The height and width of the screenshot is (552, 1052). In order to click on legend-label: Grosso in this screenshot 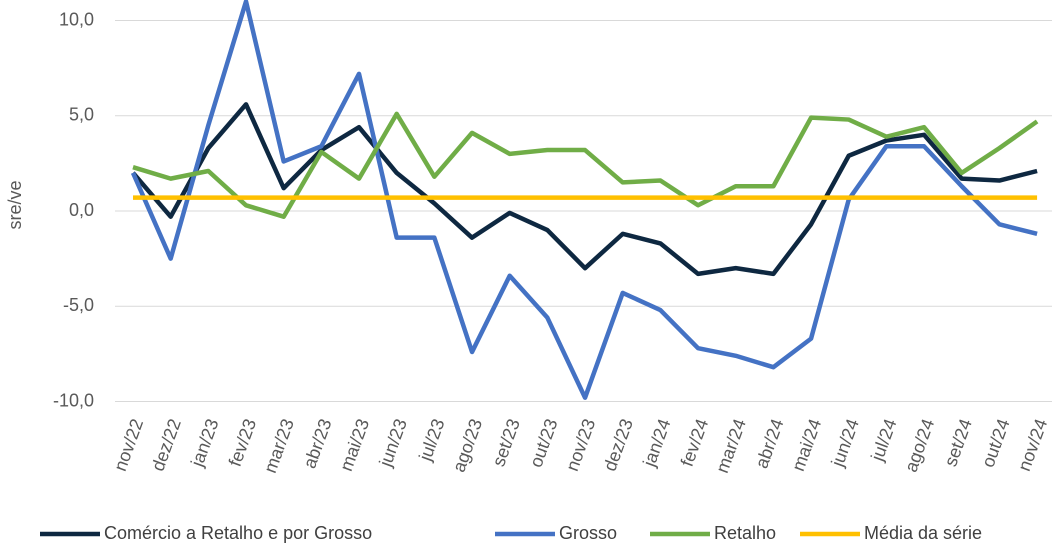, I will do `click(588, 533)`.